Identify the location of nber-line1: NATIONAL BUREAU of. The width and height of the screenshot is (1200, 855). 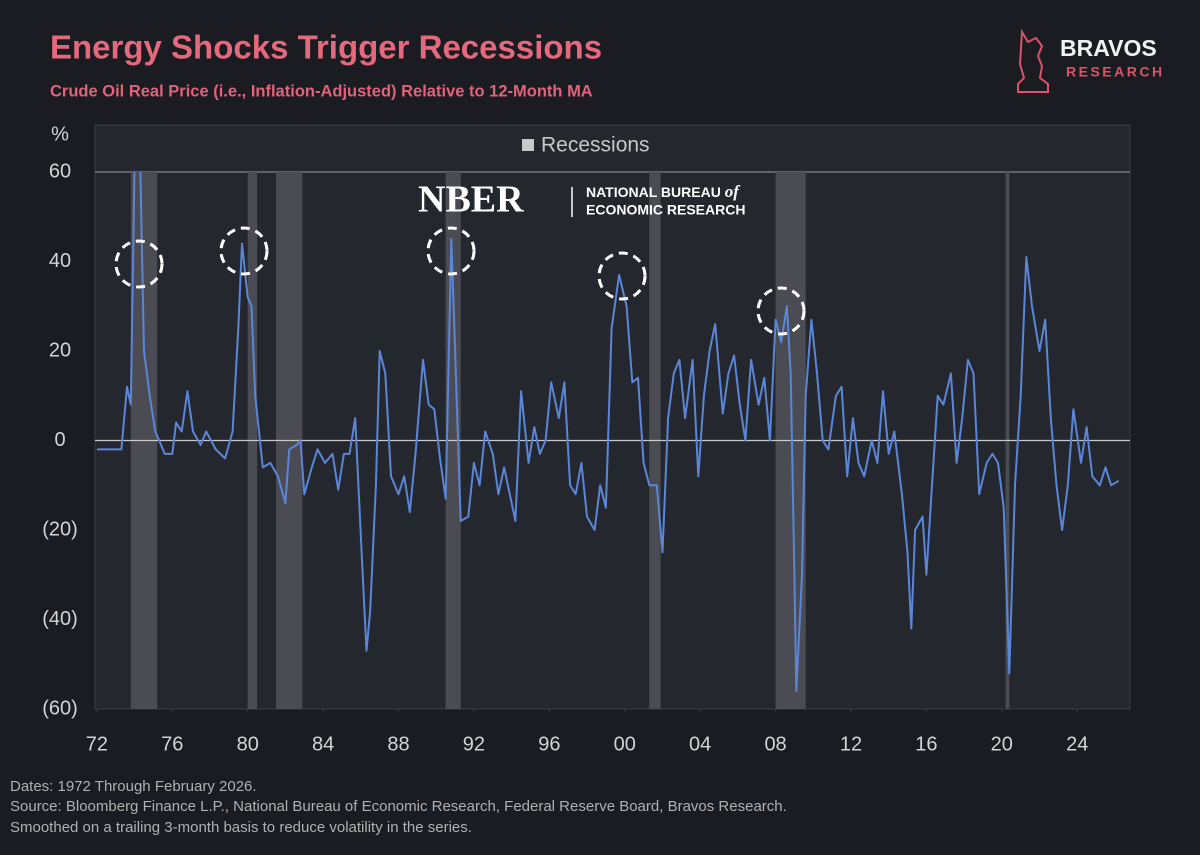
(663, 191).